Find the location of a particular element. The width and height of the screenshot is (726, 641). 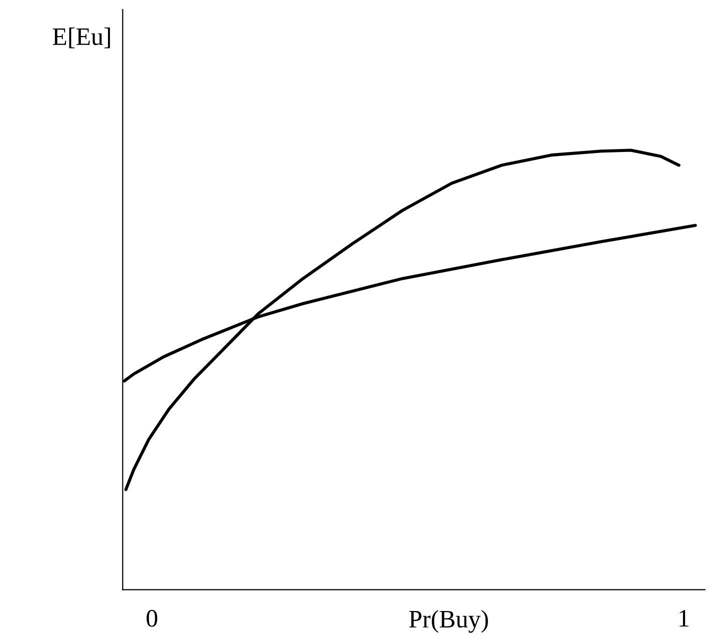

x-tick-label: 1 is located at coordinates (684, 618).